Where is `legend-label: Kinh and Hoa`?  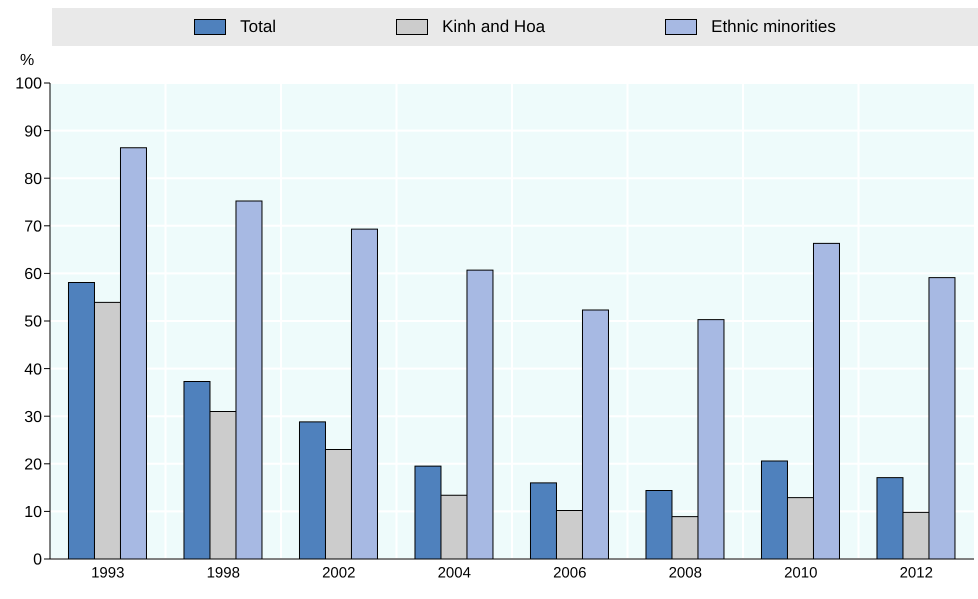 legend-label: Kinh and Hoa is located at coordinates (494, 27).